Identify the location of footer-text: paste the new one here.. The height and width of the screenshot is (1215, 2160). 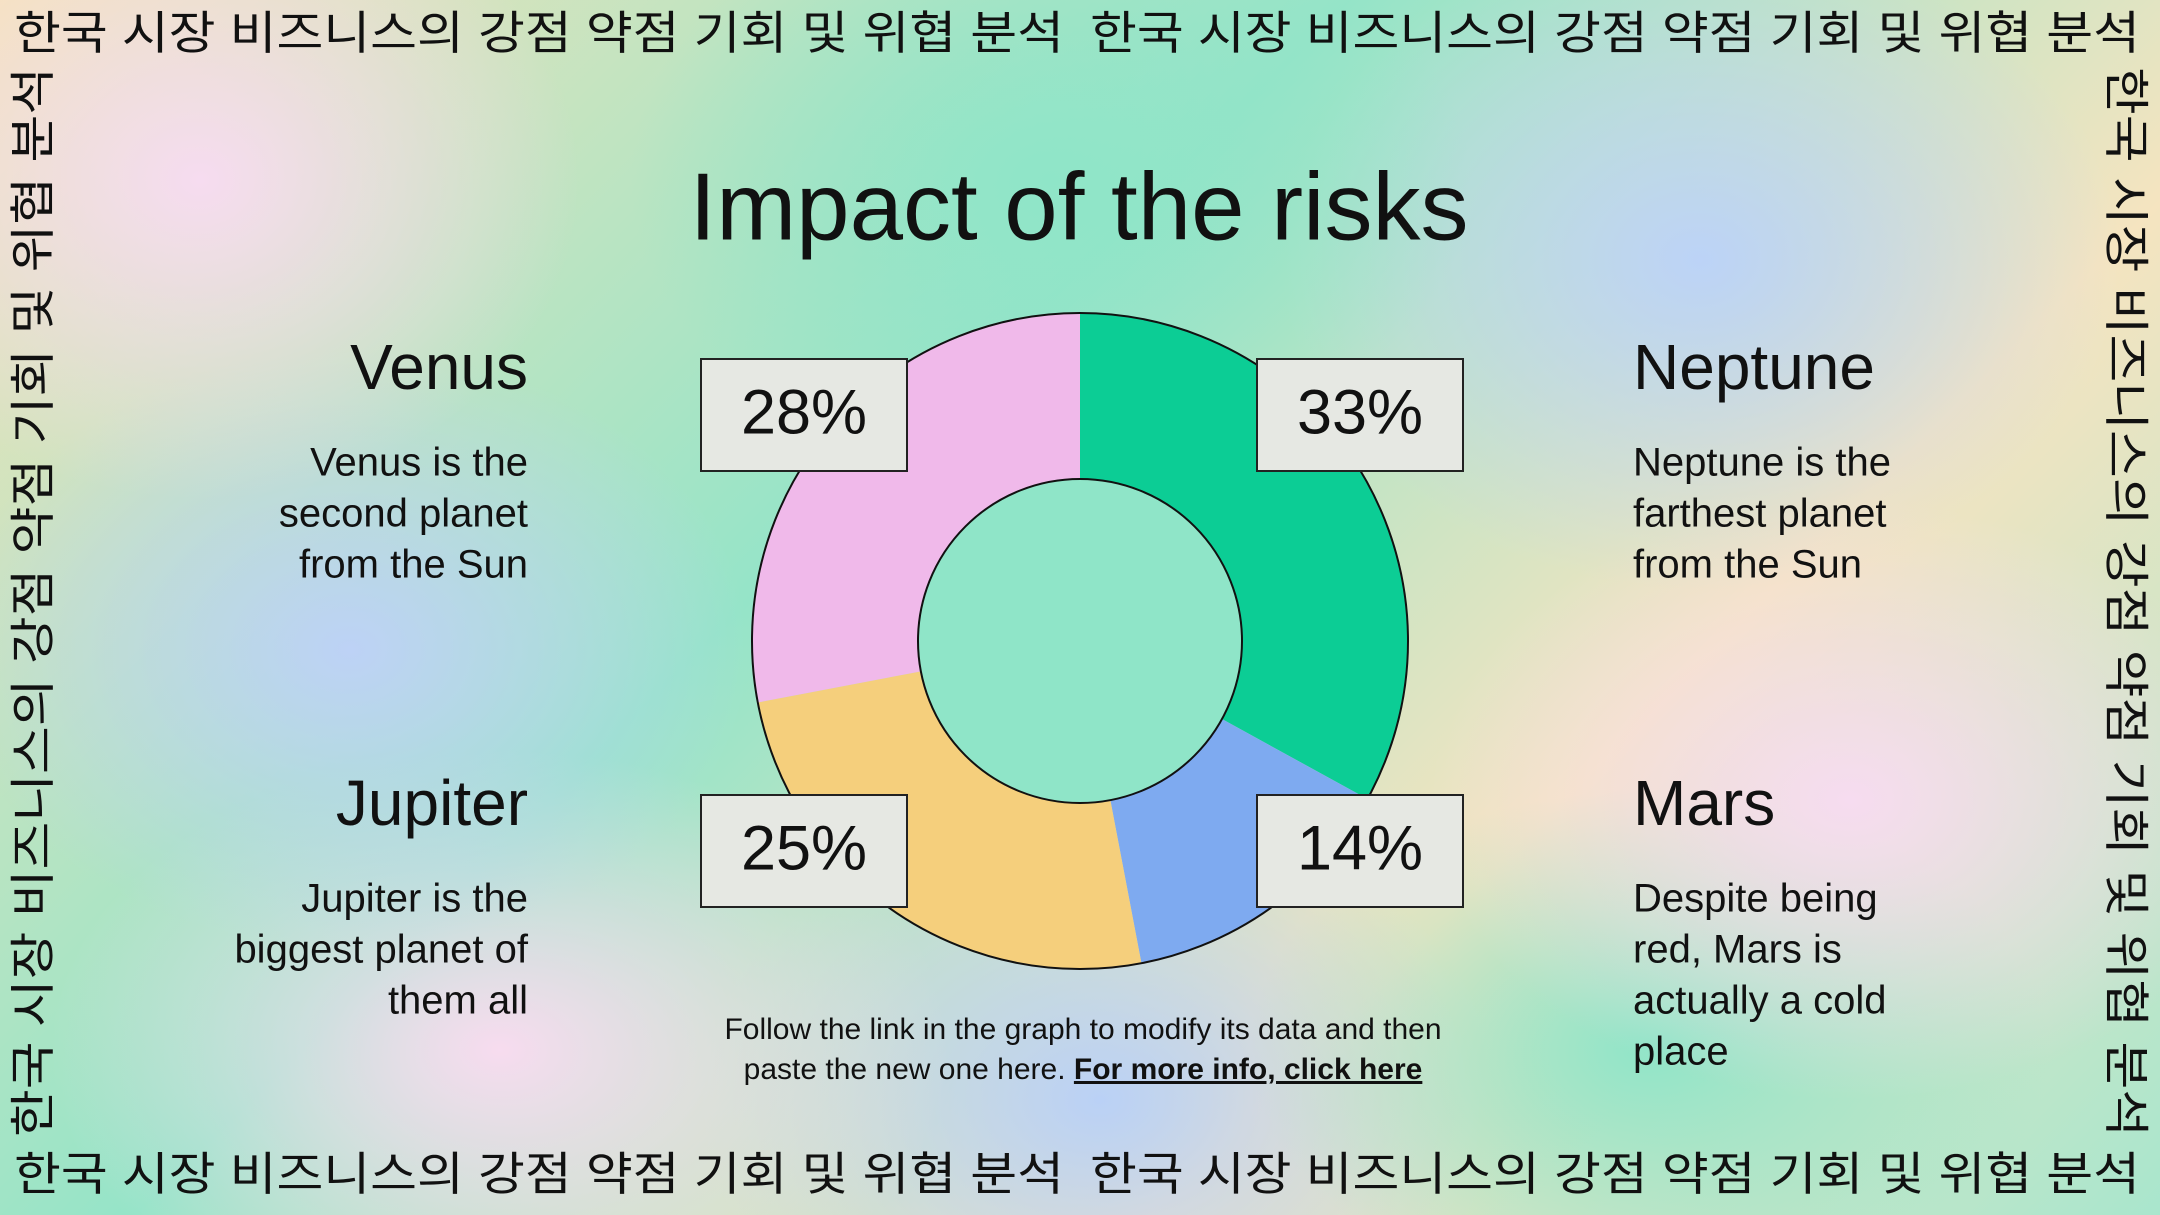
(905, 1069).